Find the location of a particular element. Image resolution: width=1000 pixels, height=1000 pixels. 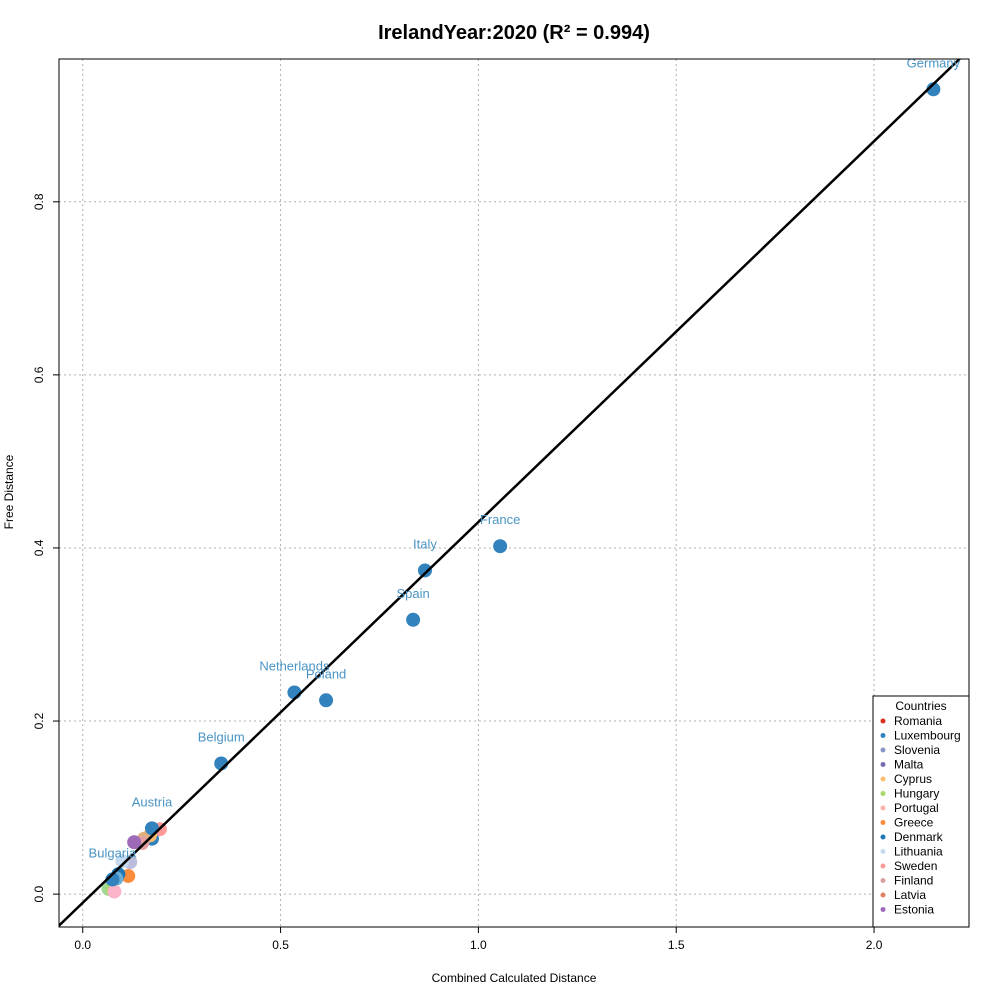

y-tick-label: 0.8 is located at coordinates (39, 201).